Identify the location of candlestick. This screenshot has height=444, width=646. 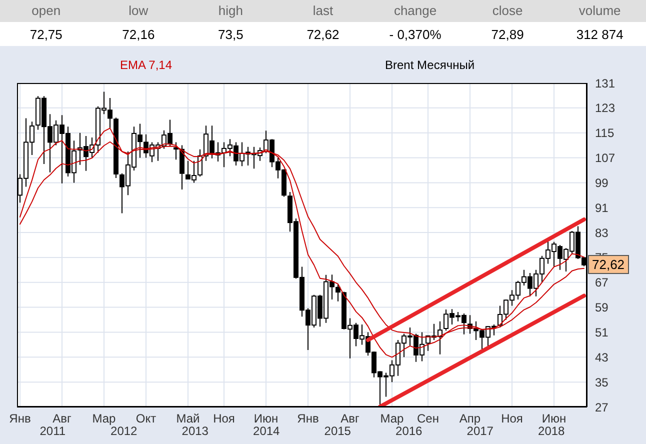
(182, 167).